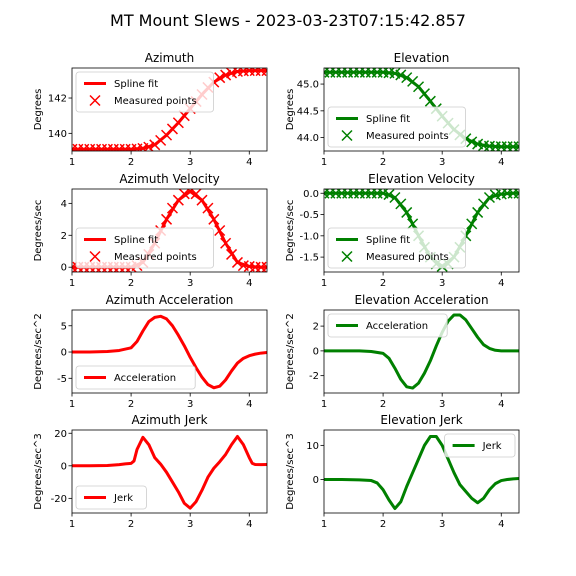  Describe the element at coordinates (308, 111) in the screenshot. I see `y-tick-label: 44.5` at that location.